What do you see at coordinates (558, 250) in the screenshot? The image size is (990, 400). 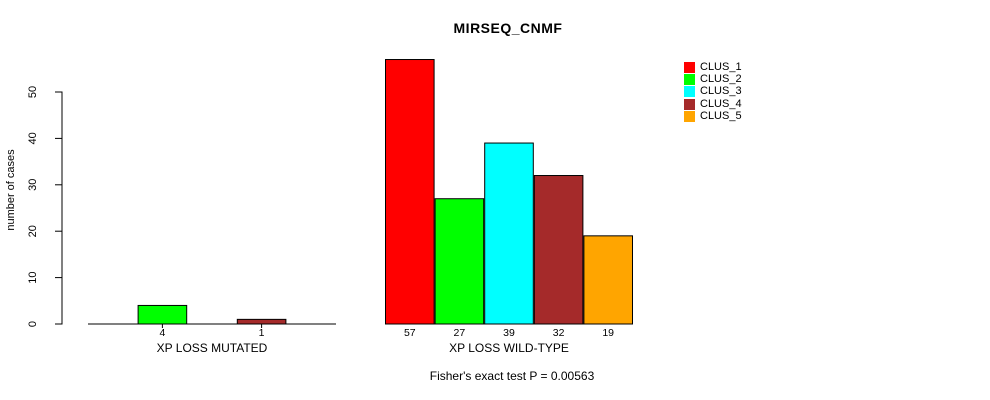 I see `bar-clus_4-group2` at bounding box center [558, 250].